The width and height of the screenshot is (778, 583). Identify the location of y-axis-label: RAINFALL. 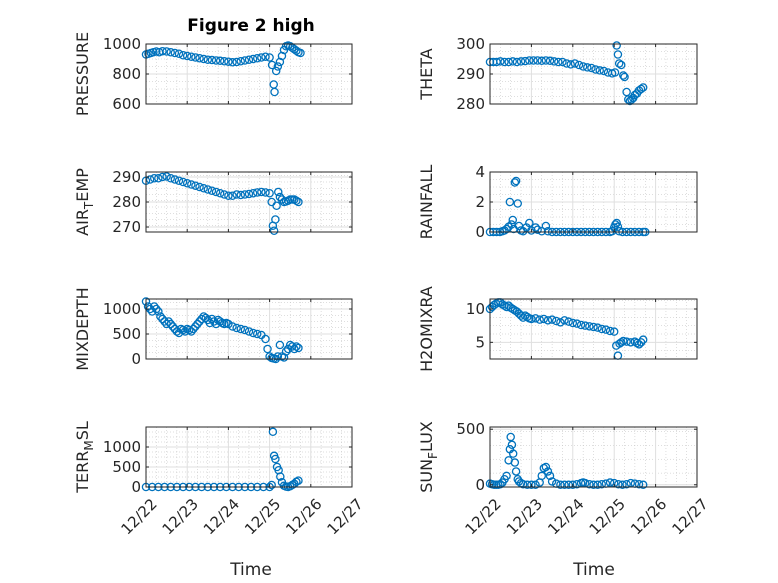
(426, 202).